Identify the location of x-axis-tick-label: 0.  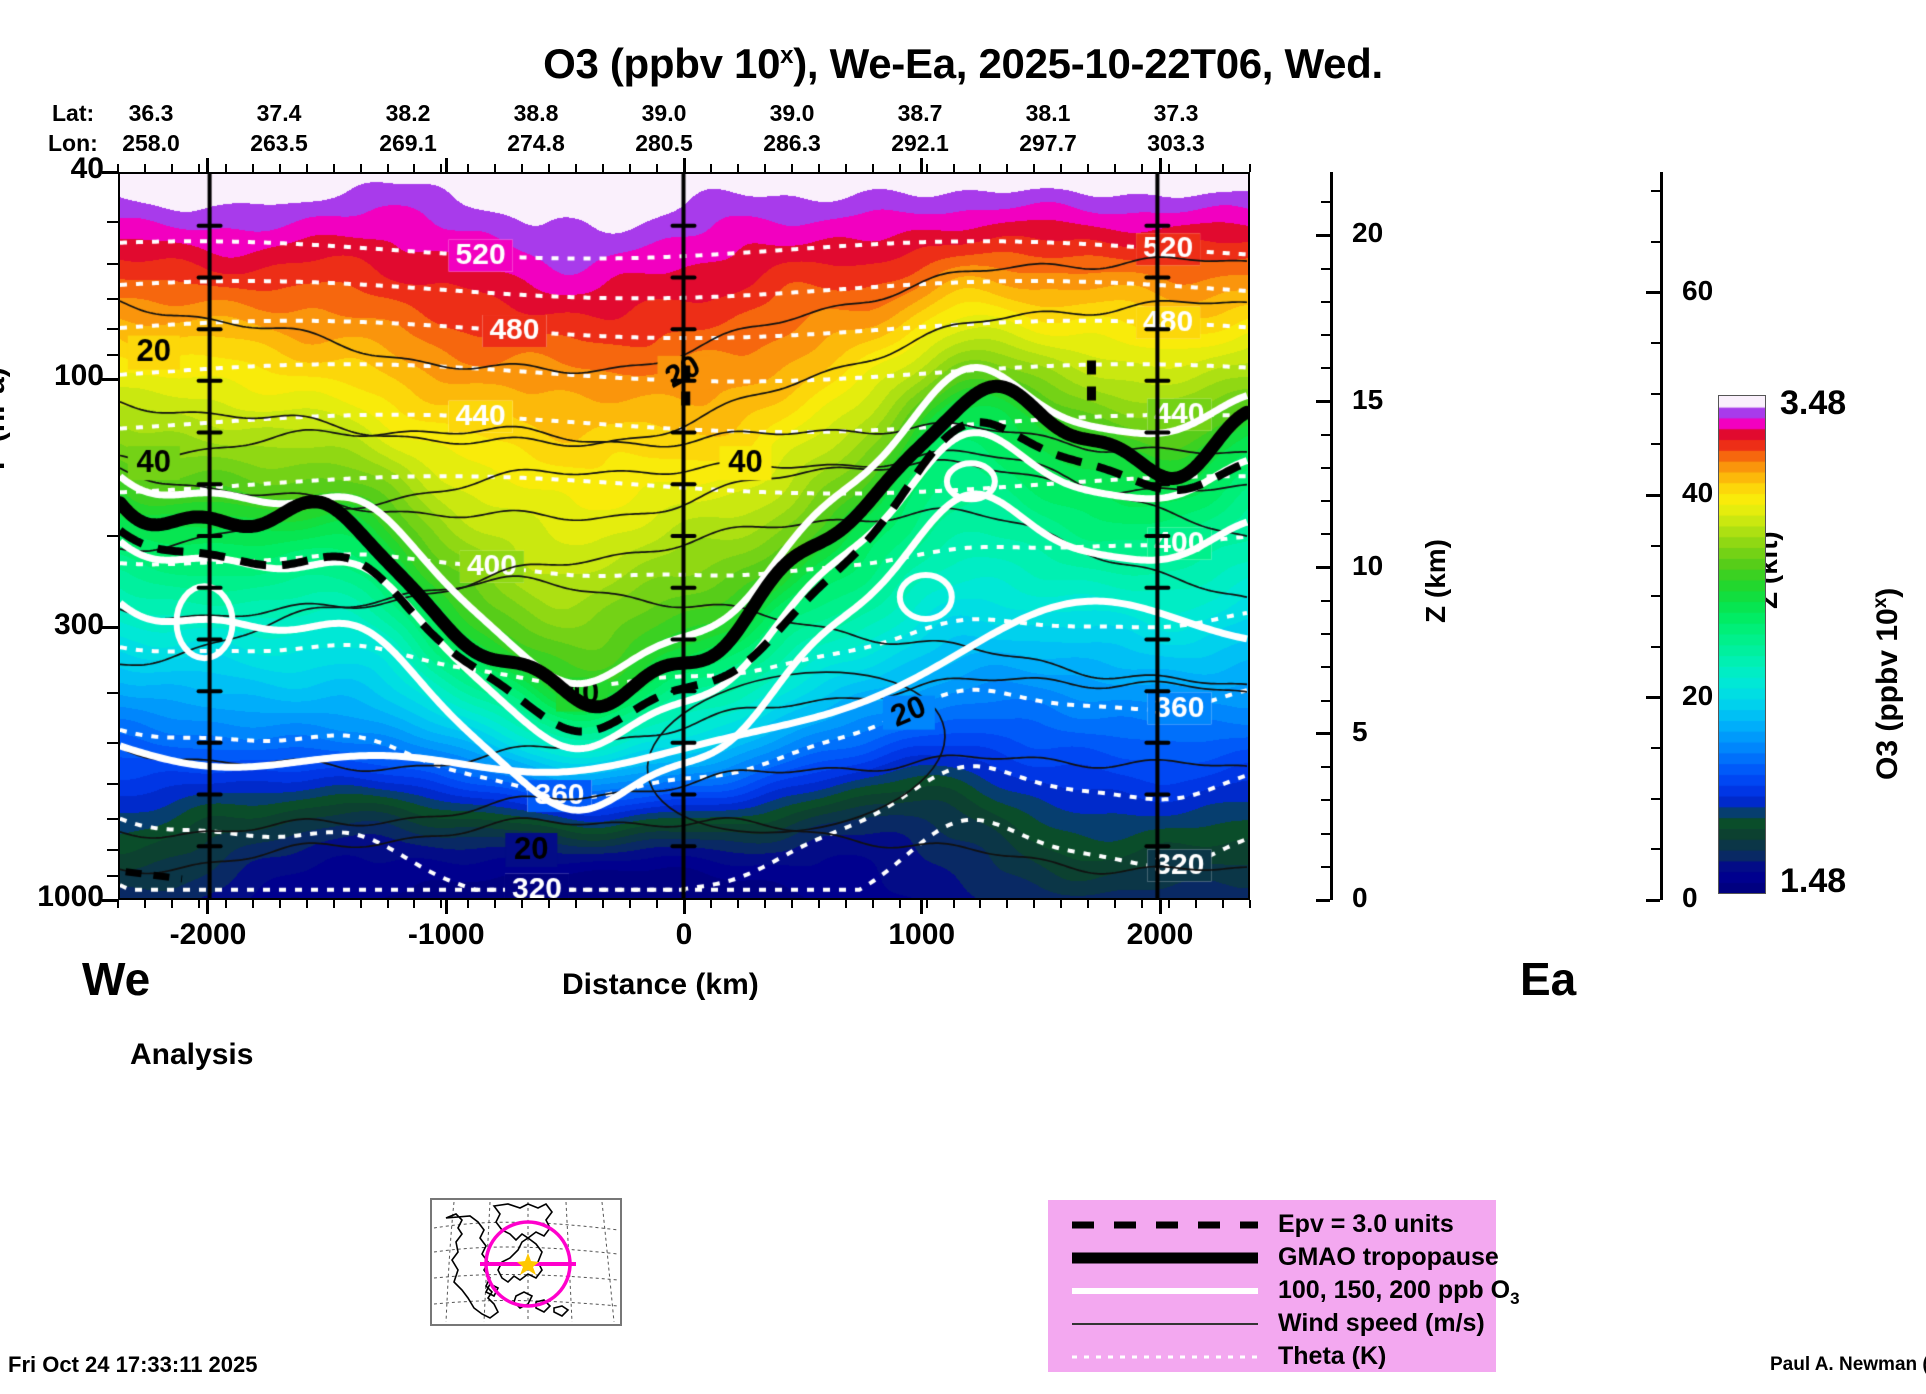
(684, 934).